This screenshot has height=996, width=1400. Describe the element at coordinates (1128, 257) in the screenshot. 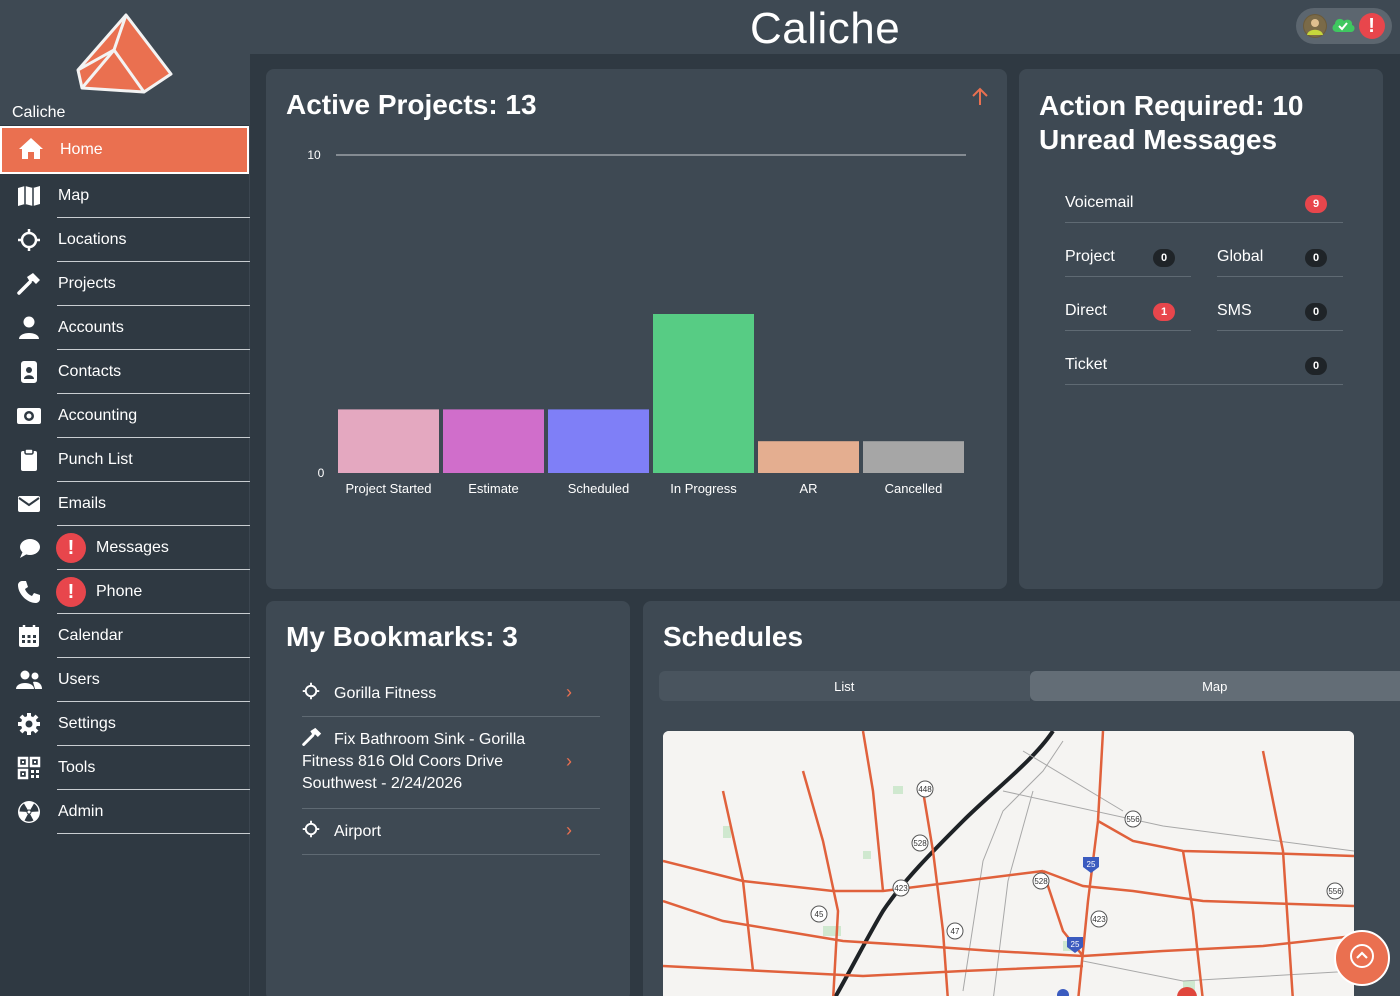

I see `message-row-project: Project 0` at that location.